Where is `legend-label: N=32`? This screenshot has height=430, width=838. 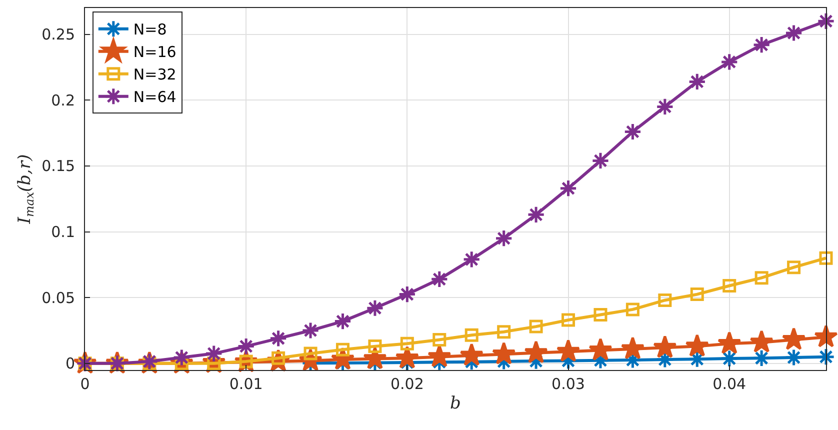 legend-label: N=32 is located at coordinates (154, 75).